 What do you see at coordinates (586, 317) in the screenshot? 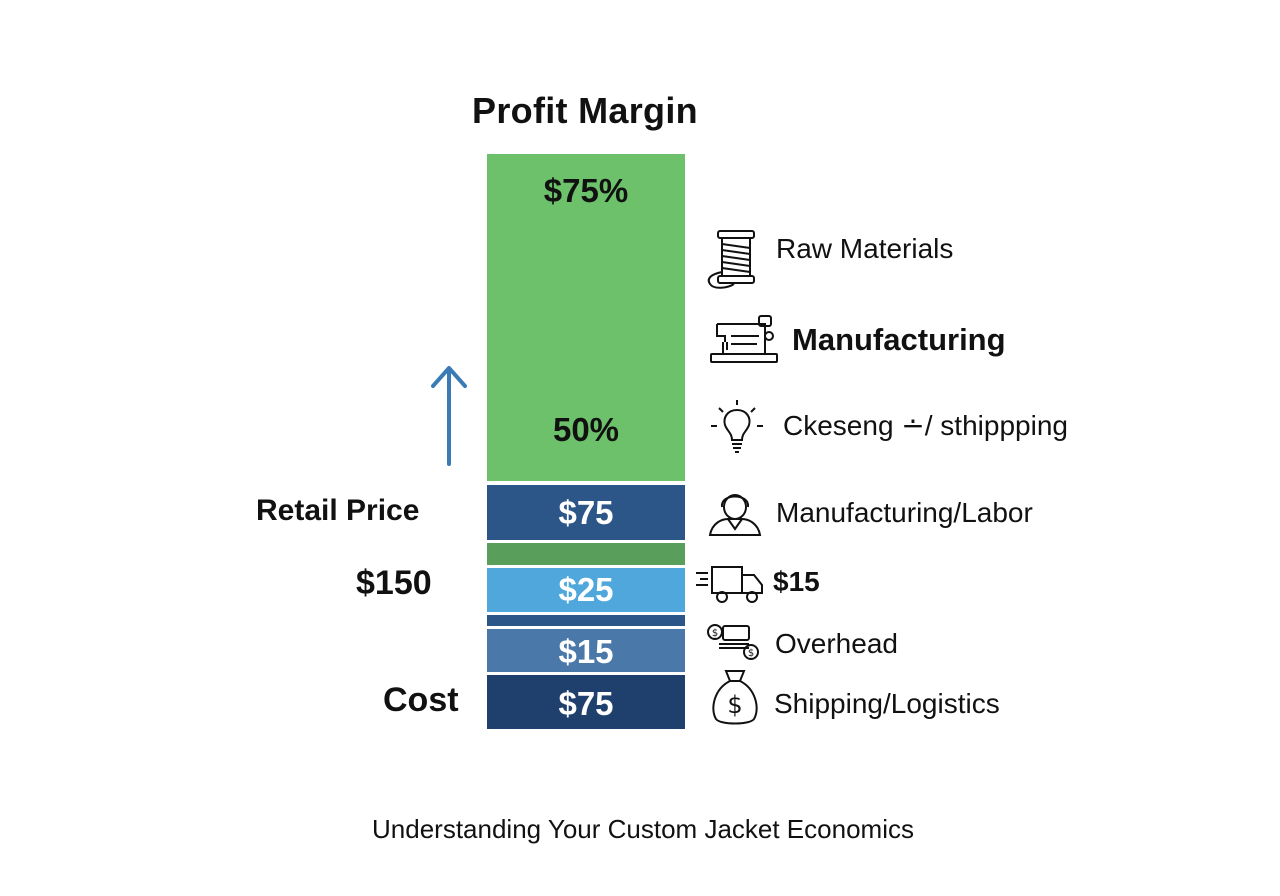
I see `profit-segment` at bounding box center [586, 317].